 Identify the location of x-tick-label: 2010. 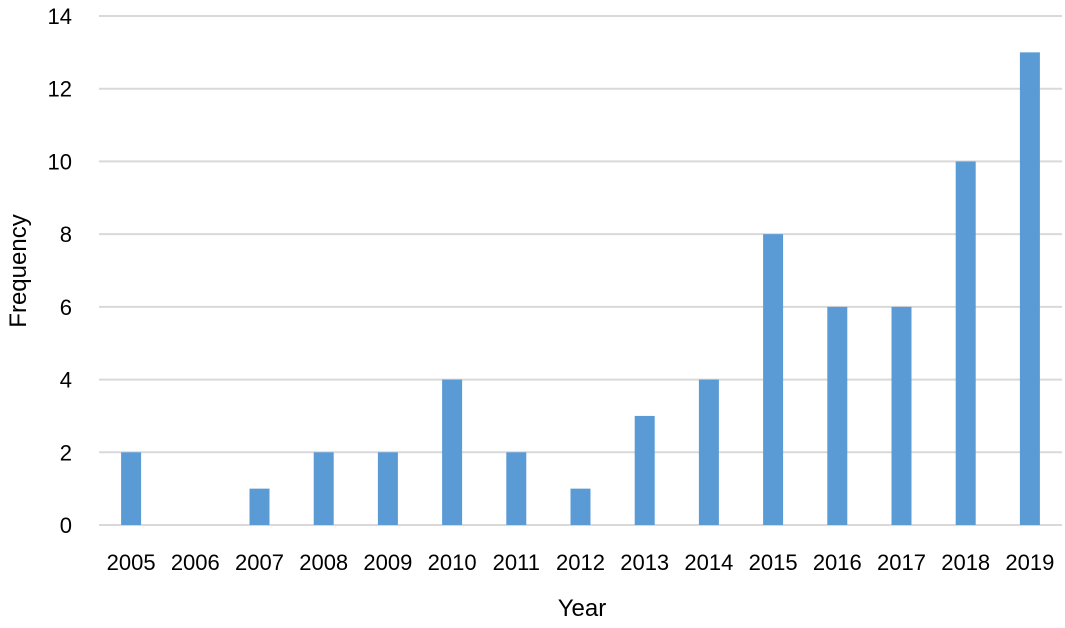
(452, 562).